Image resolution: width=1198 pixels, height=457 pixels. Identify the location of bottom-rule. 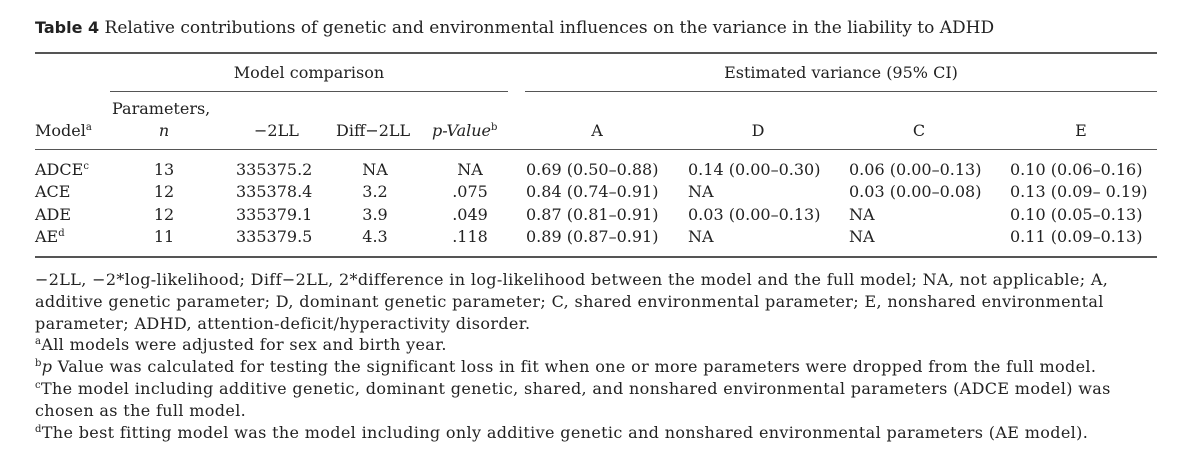
(596, 257).